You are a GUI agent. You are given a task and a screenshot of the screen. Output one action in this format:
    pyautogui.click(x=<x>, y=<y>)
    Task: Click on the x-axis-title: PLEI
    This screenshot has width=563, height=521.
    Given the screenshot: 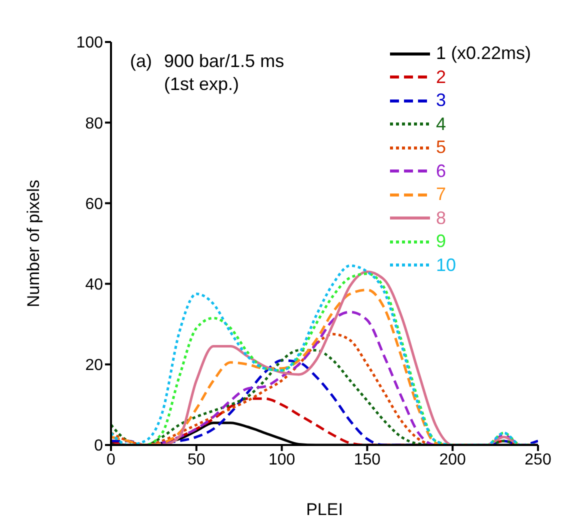 What is the action you would take?
    pyautogui.click(x=324, y=510)
    